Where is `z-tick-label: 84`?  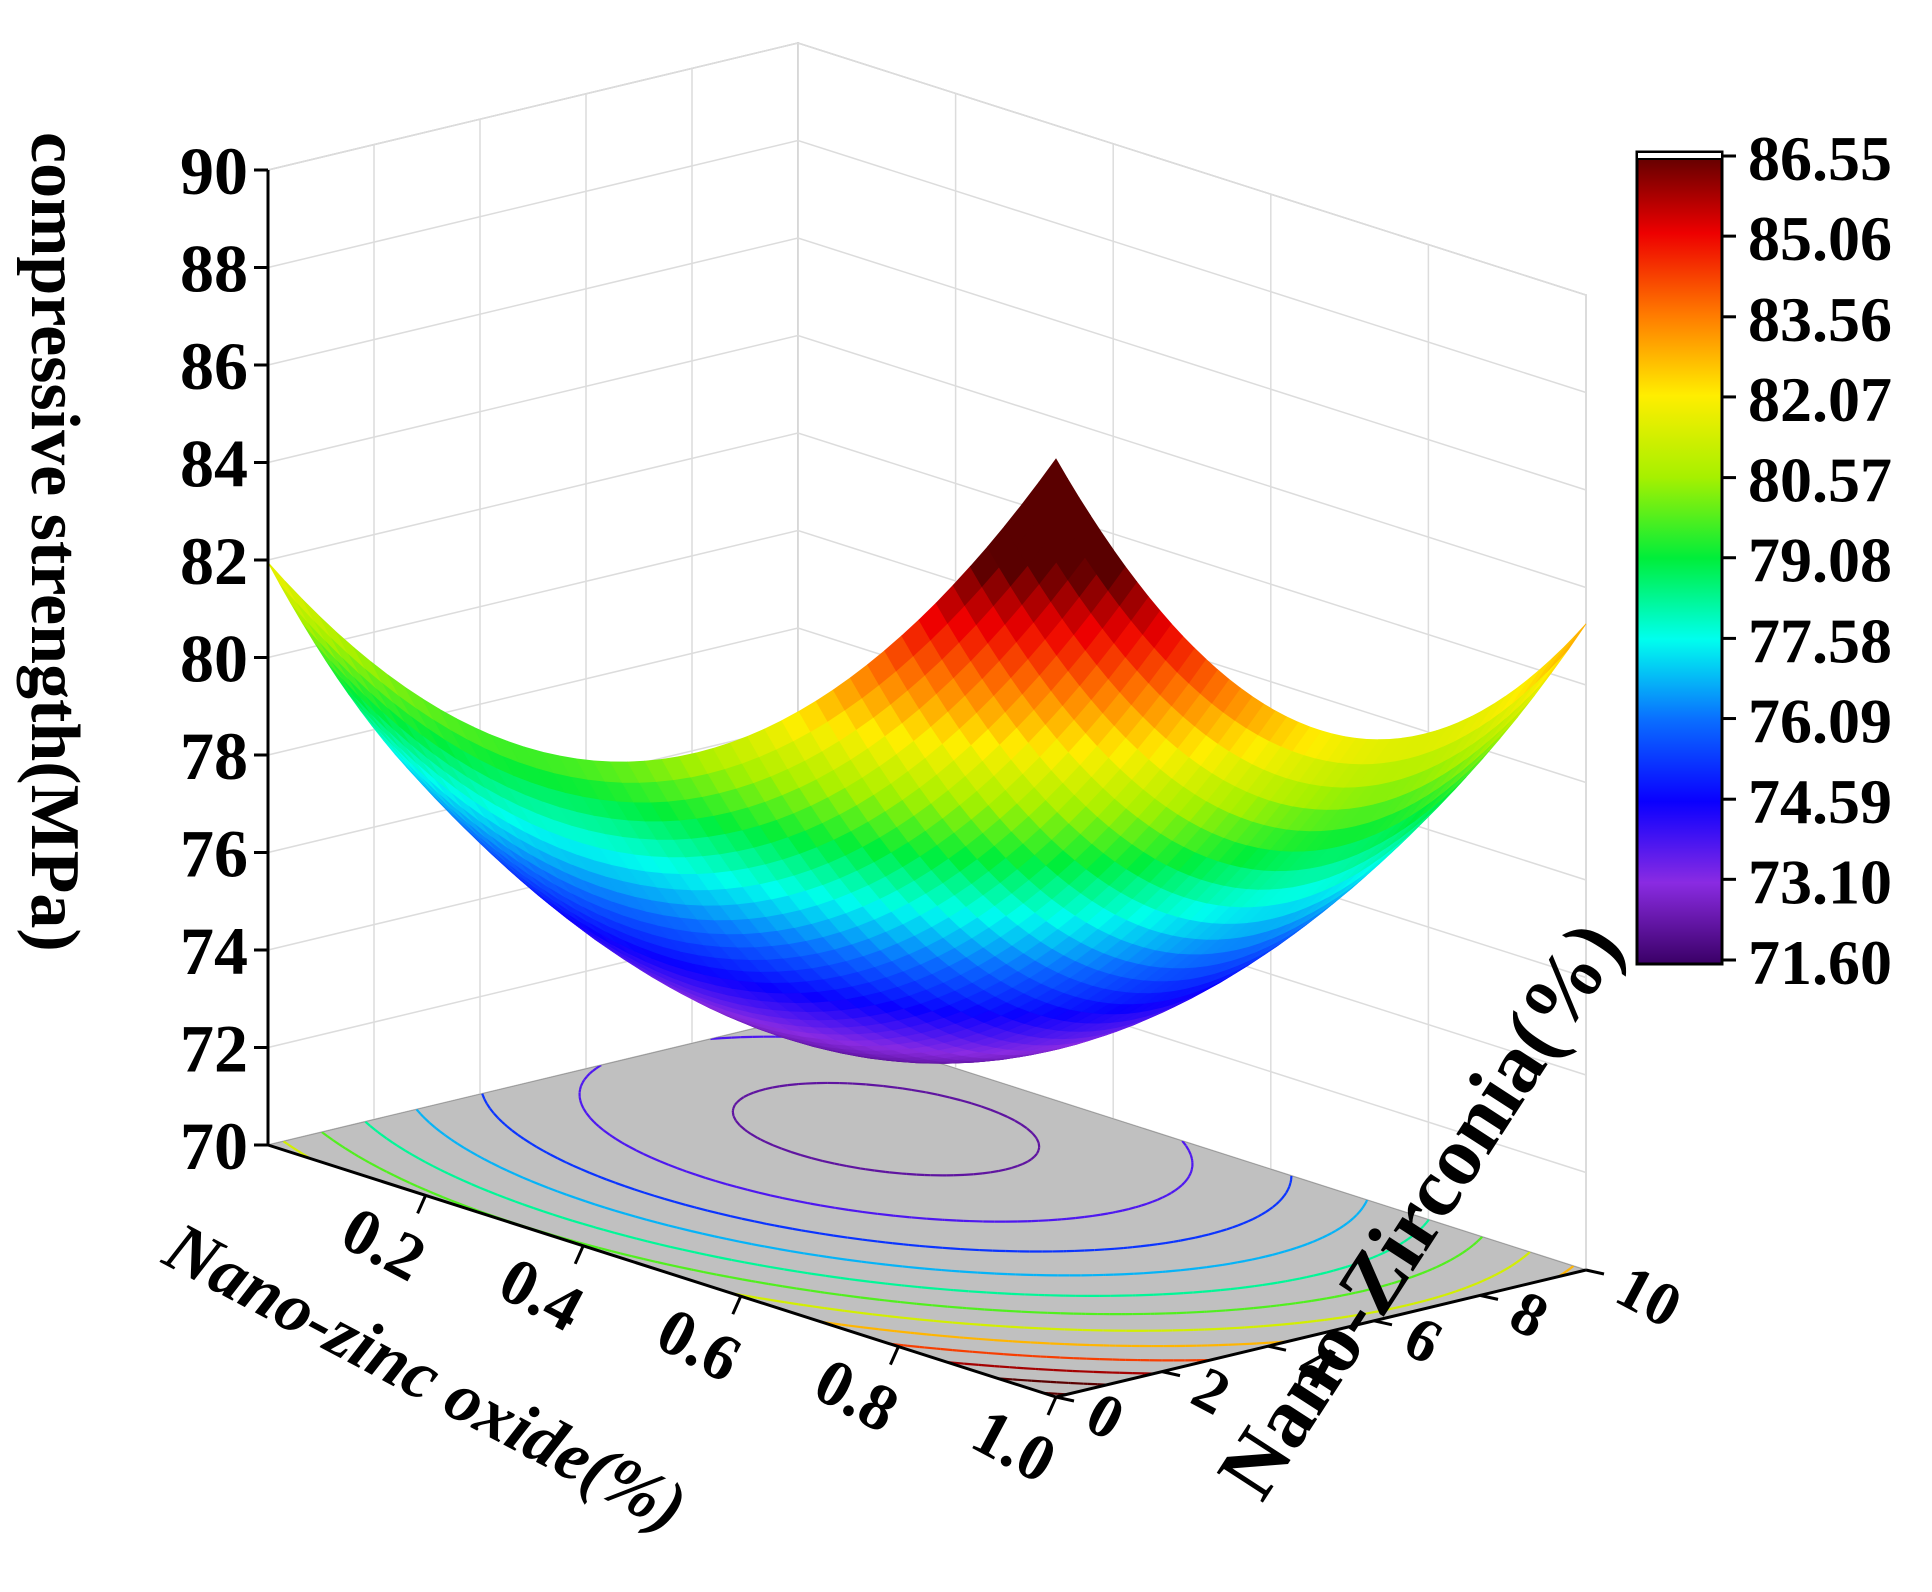 z-tick-label: 84 is located at coordinates (214, 464).